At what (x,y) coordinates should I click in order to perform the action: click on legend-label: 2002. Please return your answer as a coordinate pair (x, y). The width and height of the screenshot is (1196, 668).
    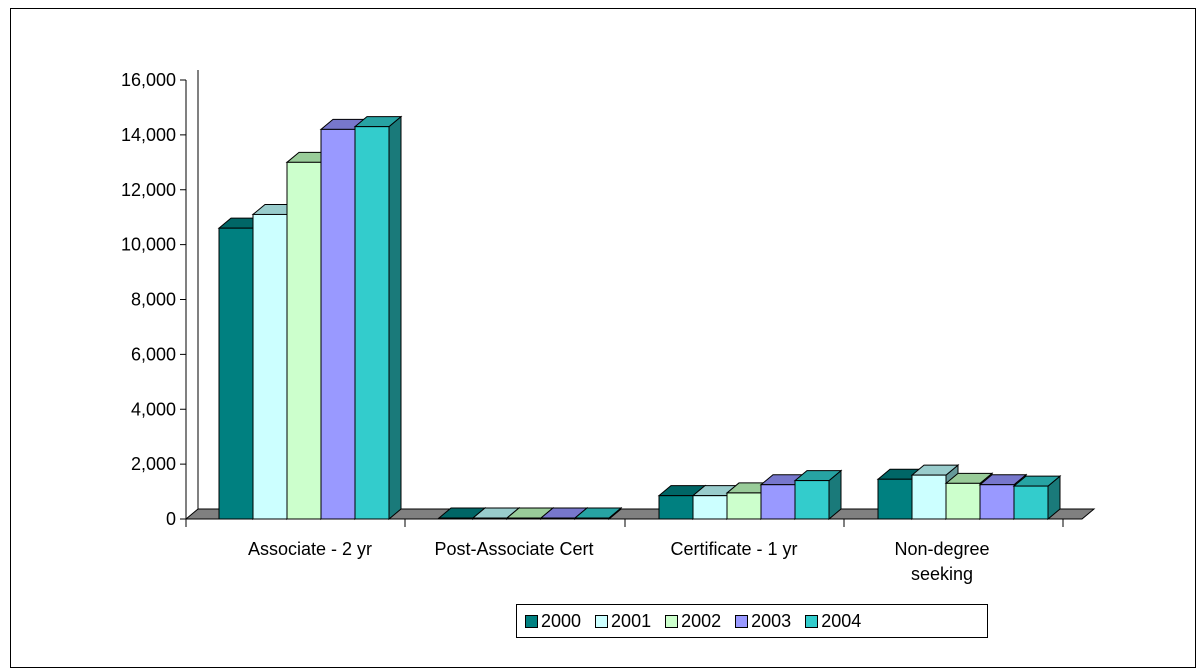
    Looking at the image, I should click on (701, 620).